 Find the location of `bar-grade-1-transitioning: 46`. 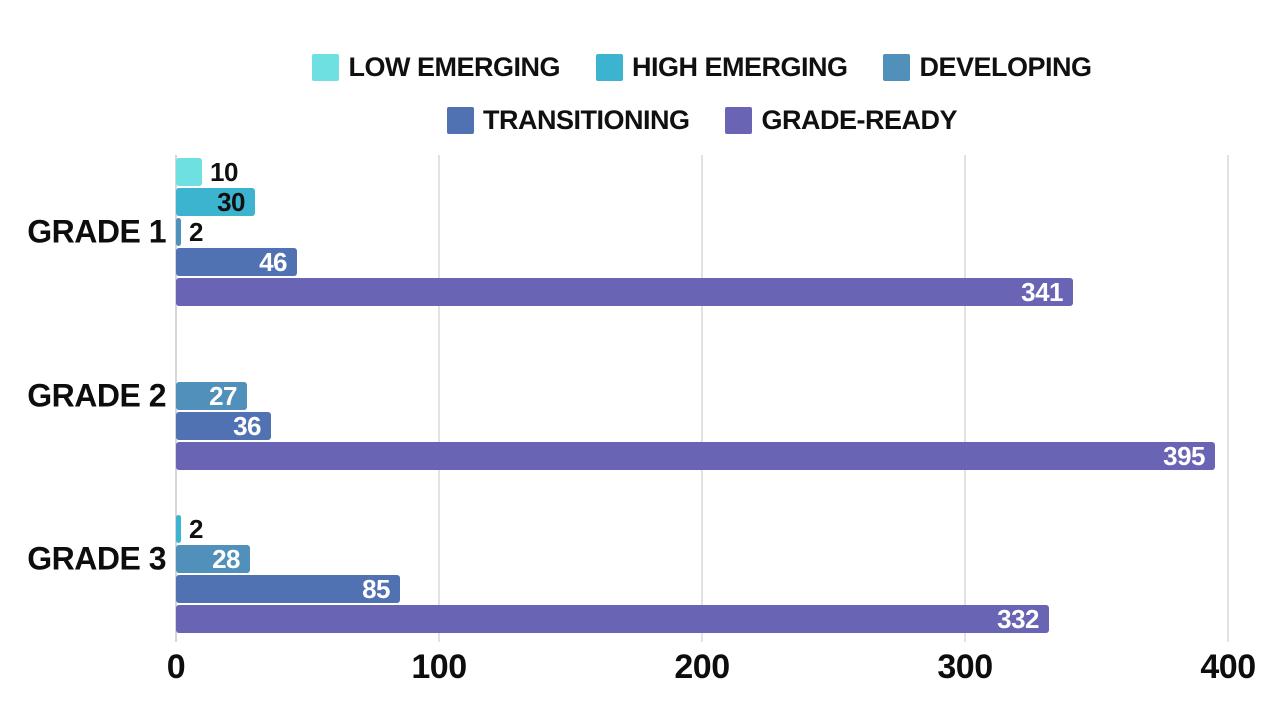

bar-grade-1-transitioning: 46 is located at coordinates (236, 262).